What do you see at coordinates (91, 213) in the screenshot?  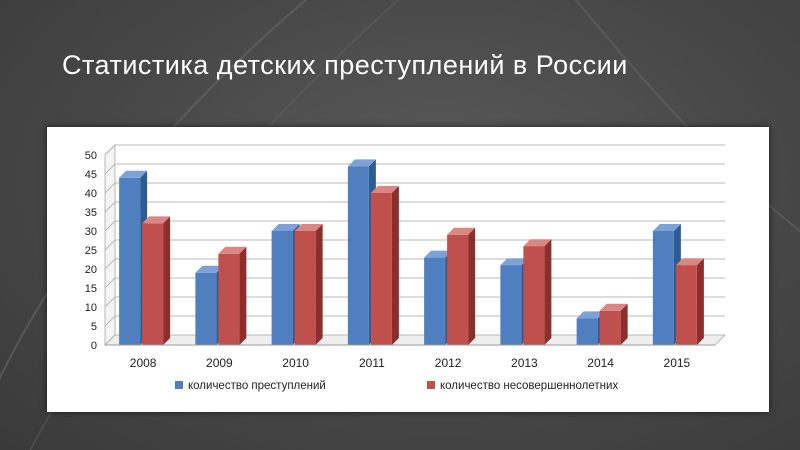 I see `y-tick-label: 35` at bounding box center [91, 213].